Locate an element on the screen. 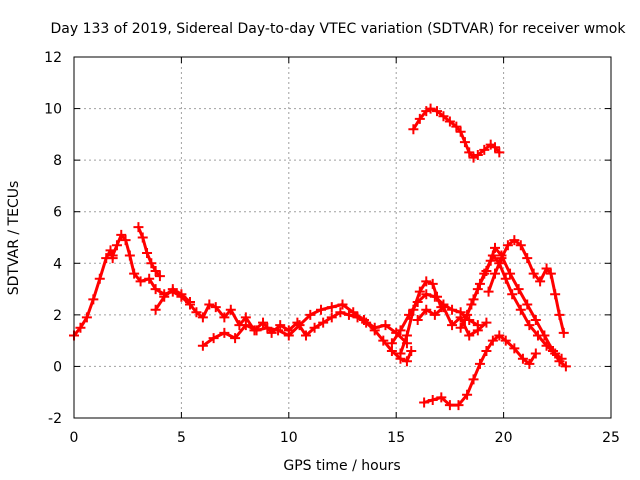 The height and width of the screenshot is (480, 640). y-tick-labels: -2 0 2 4 6 8 10 12 is located at coordinates (53, 238).